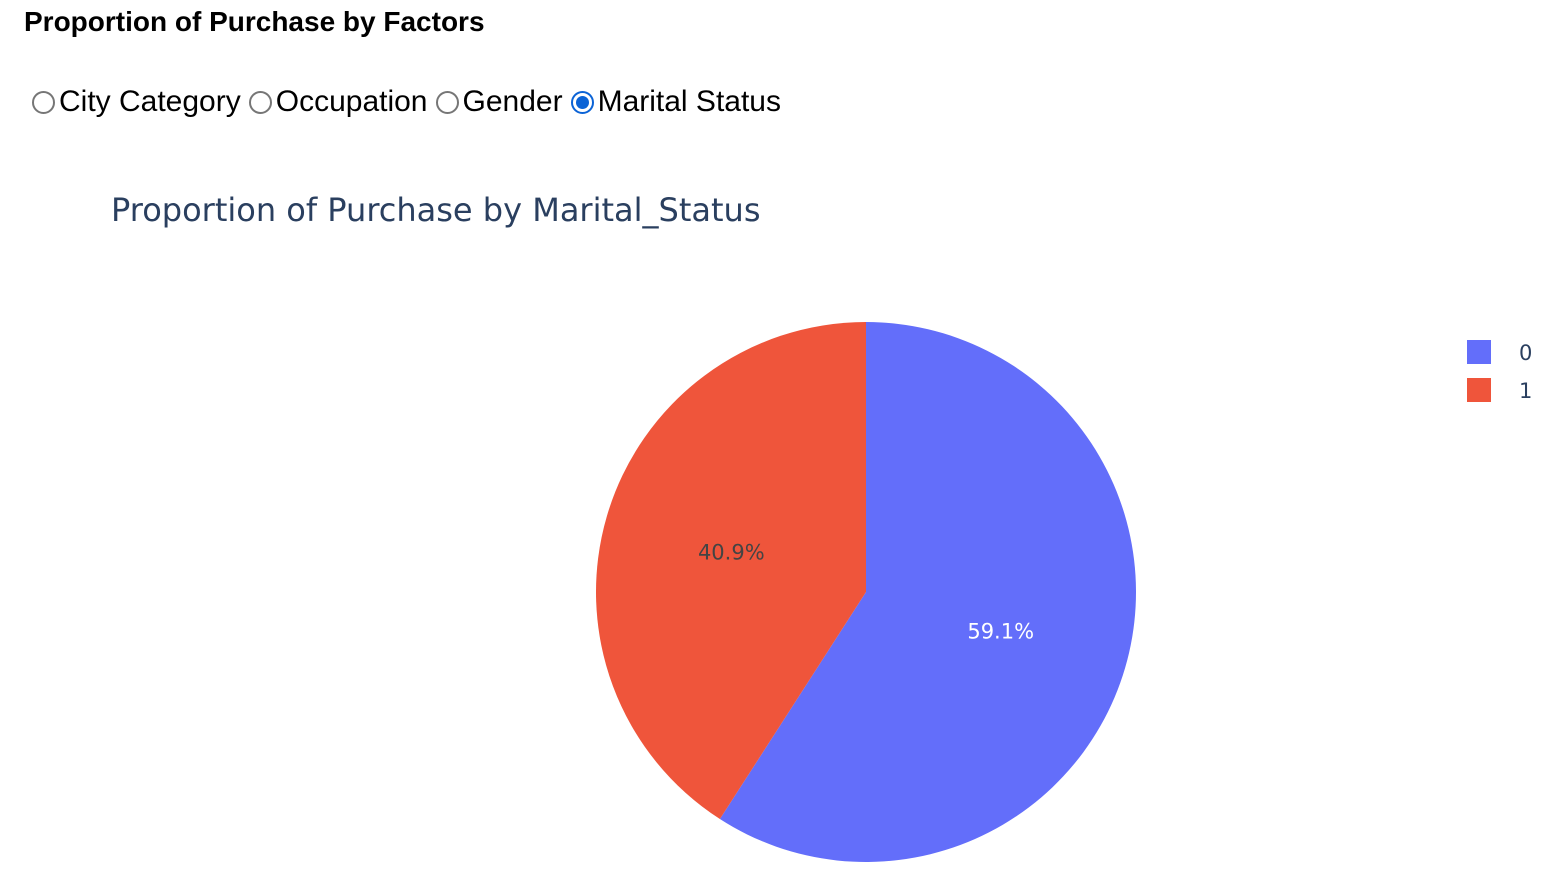 The image size is (1551, 874). I want to click on radio-label-gender: Gender, so click(512, 101).